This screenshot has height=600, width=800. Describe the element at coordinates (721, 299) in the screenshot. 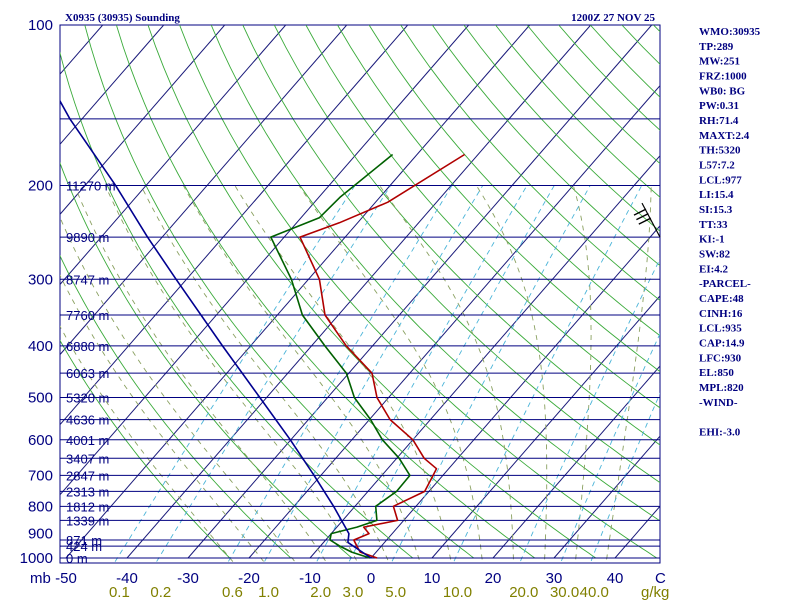

I see `index-line: CAPE:48` at that location.